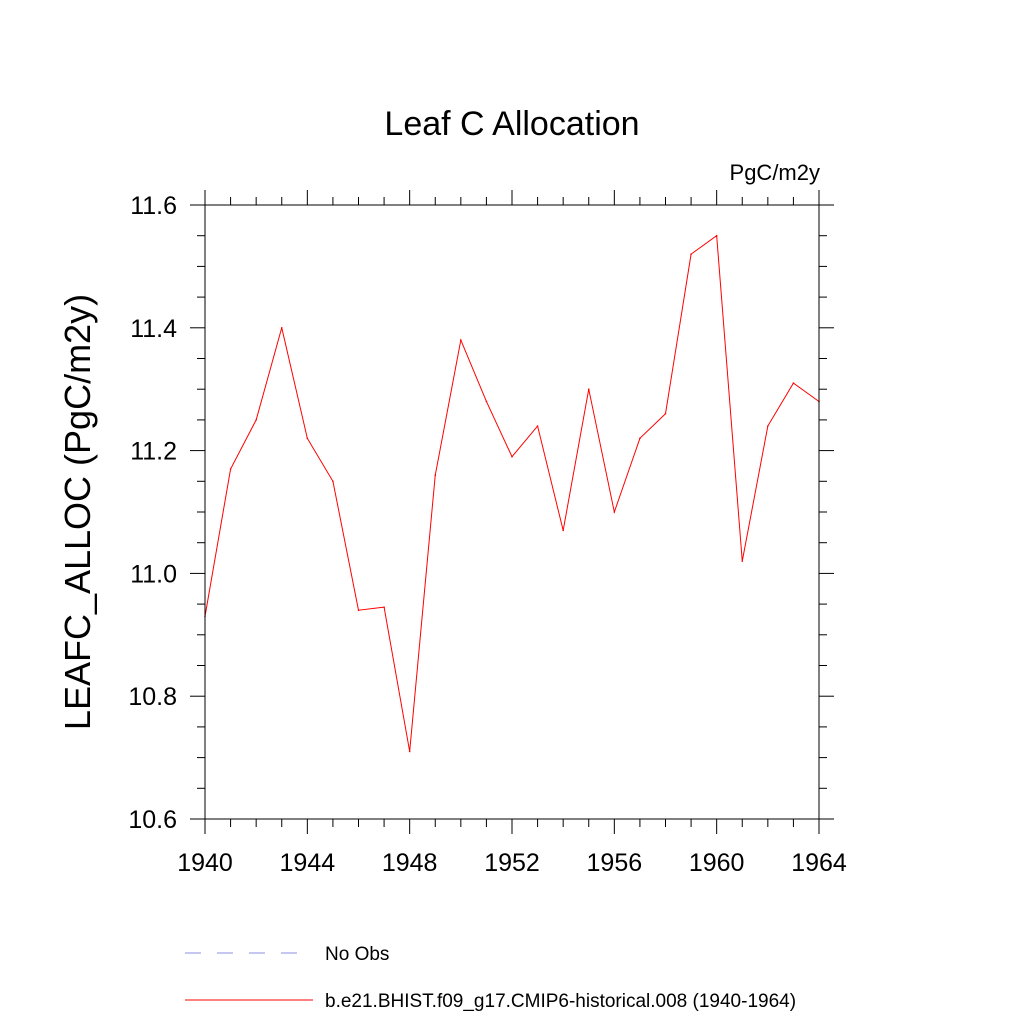 The height and width of the screenshot is (1024, 1024). I want to click on y-tick-label: 10.8, so click(152, 697).